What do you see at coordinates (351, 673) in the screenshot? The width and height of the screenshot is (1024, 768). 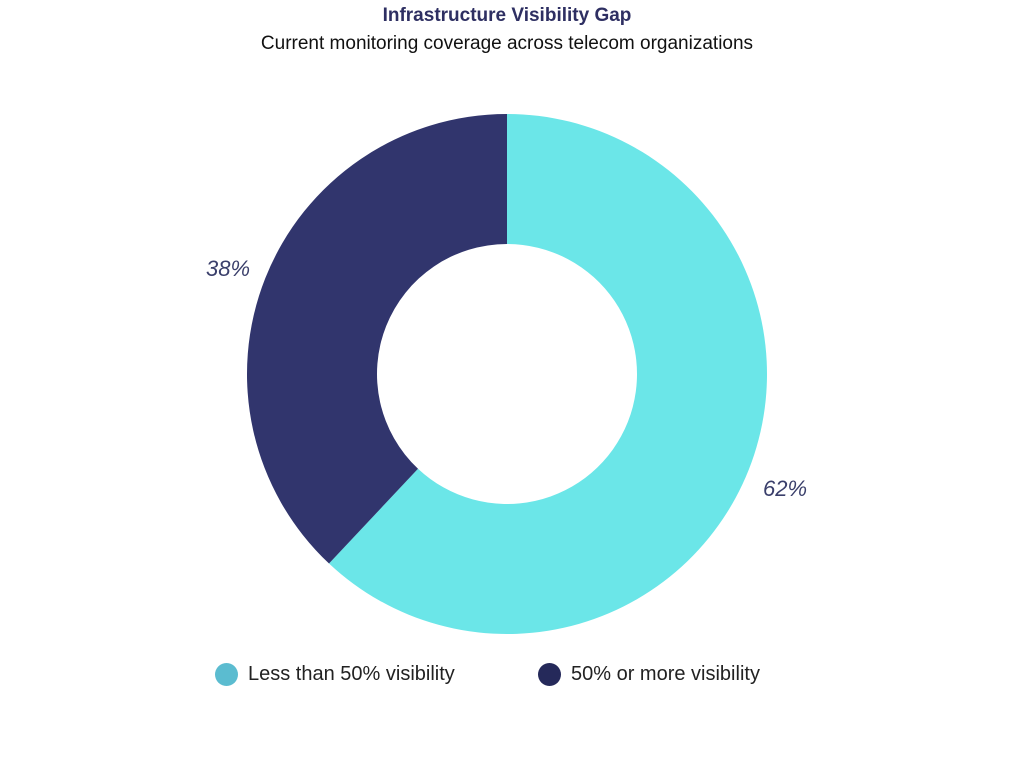 I see `legend-label-less-than-50: Less than 50% visibility` at bounding box center [351, 673].